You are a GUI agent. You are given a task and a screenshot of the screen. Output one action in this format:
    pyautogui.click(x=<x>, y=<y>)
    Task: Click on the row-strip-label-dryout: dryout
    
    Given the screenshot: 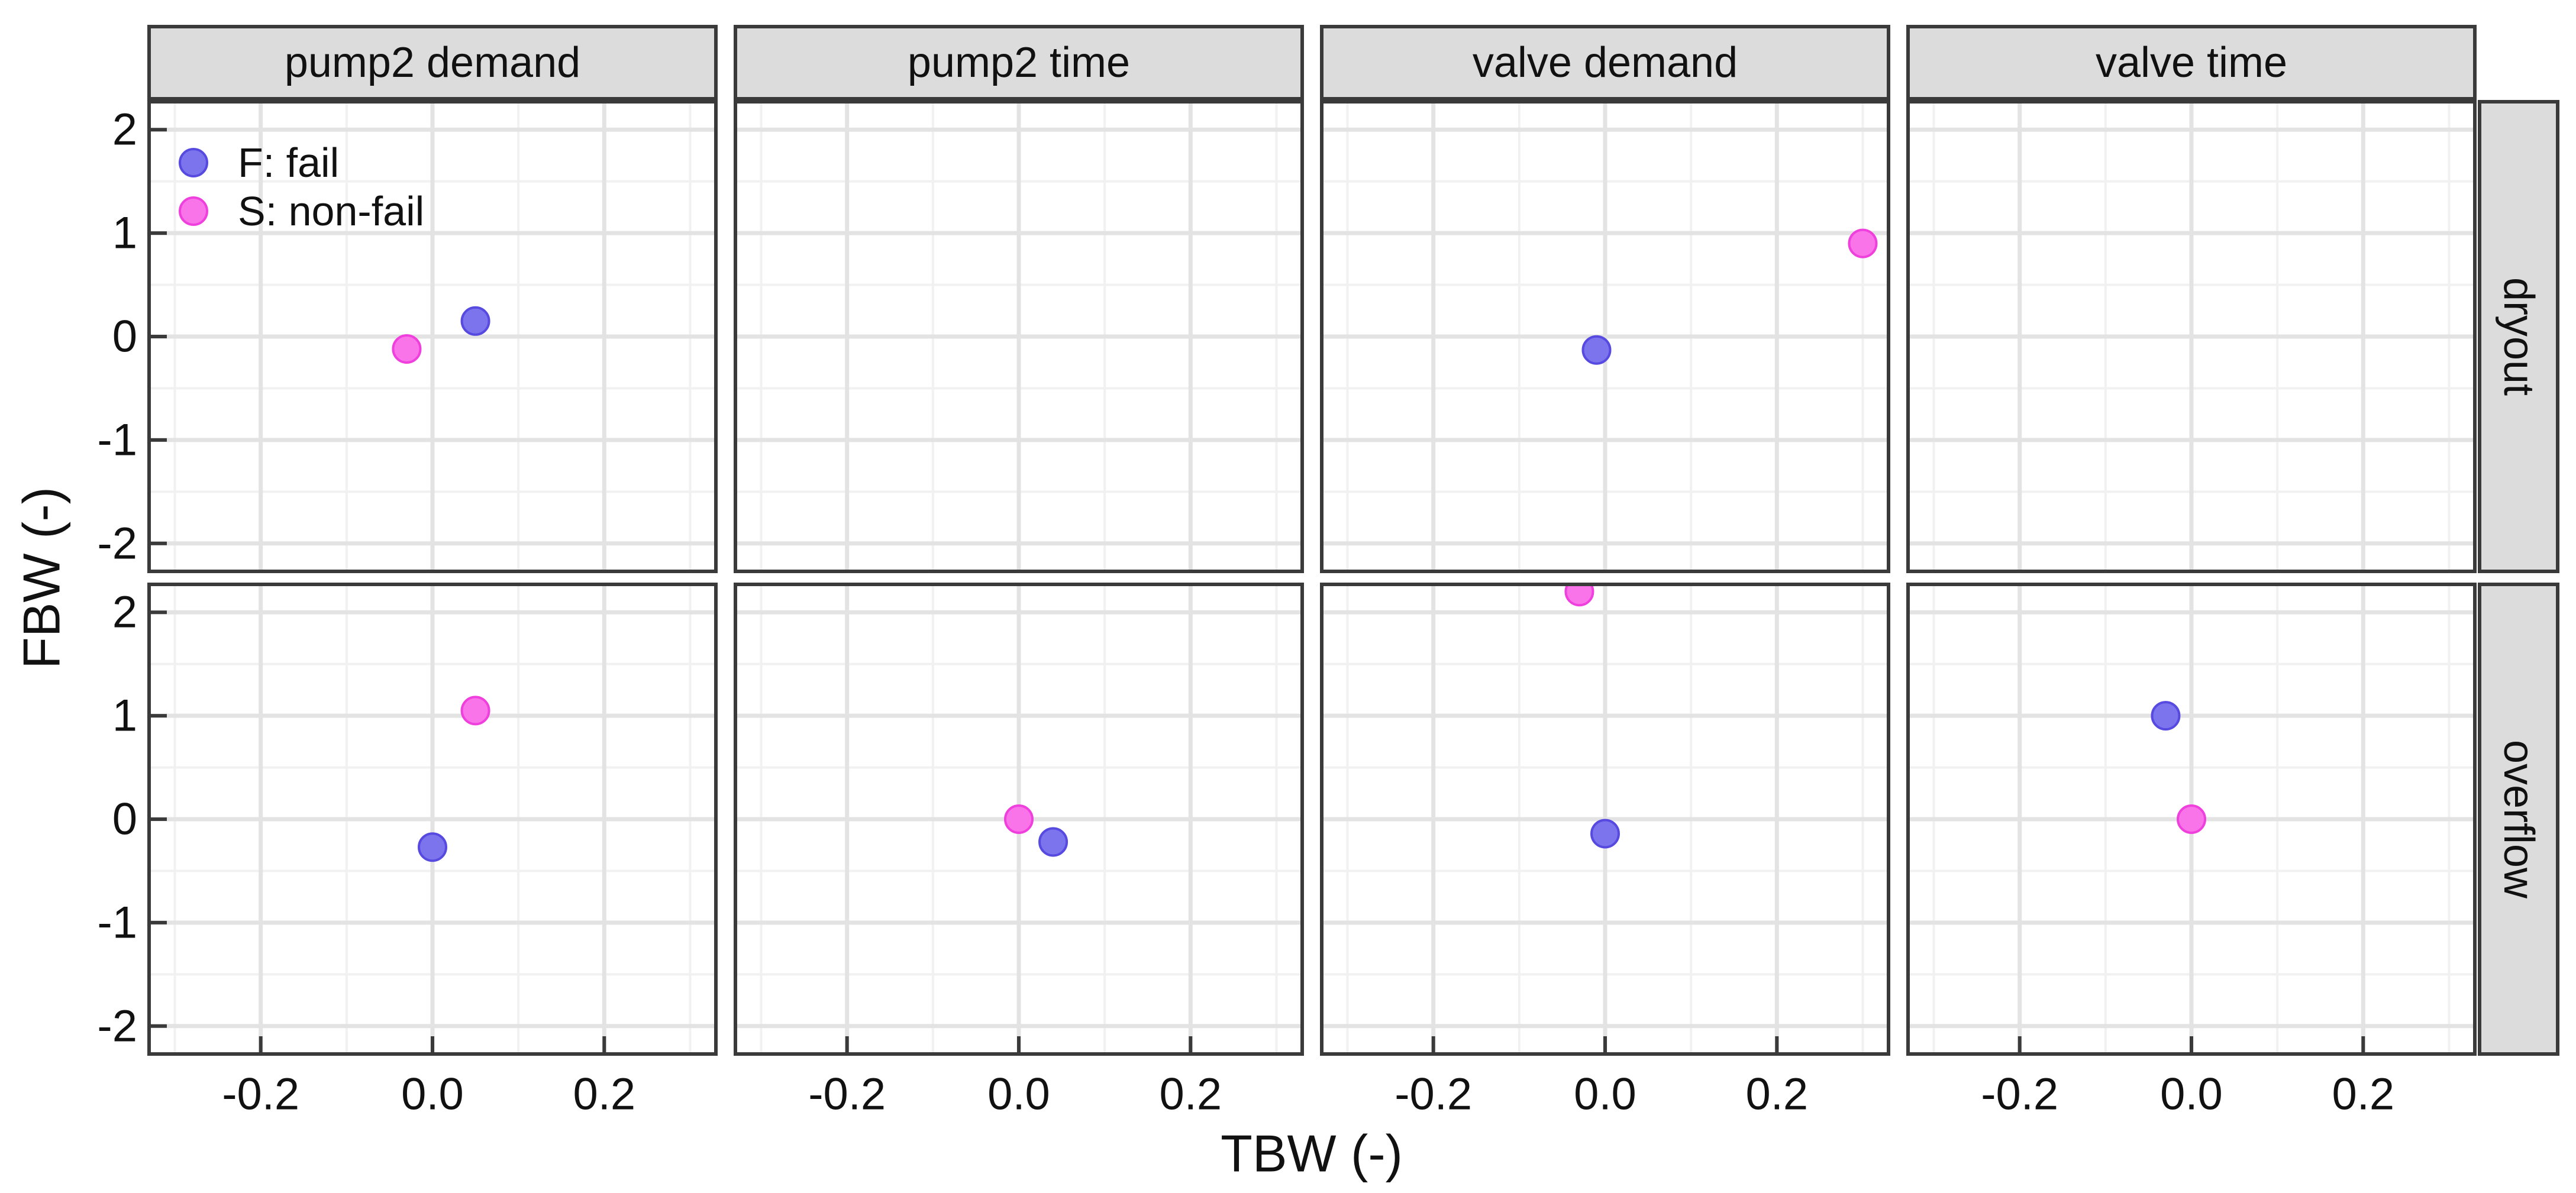 What is the action you would take?
    pyautogui.click(x=2518, y=336)
    